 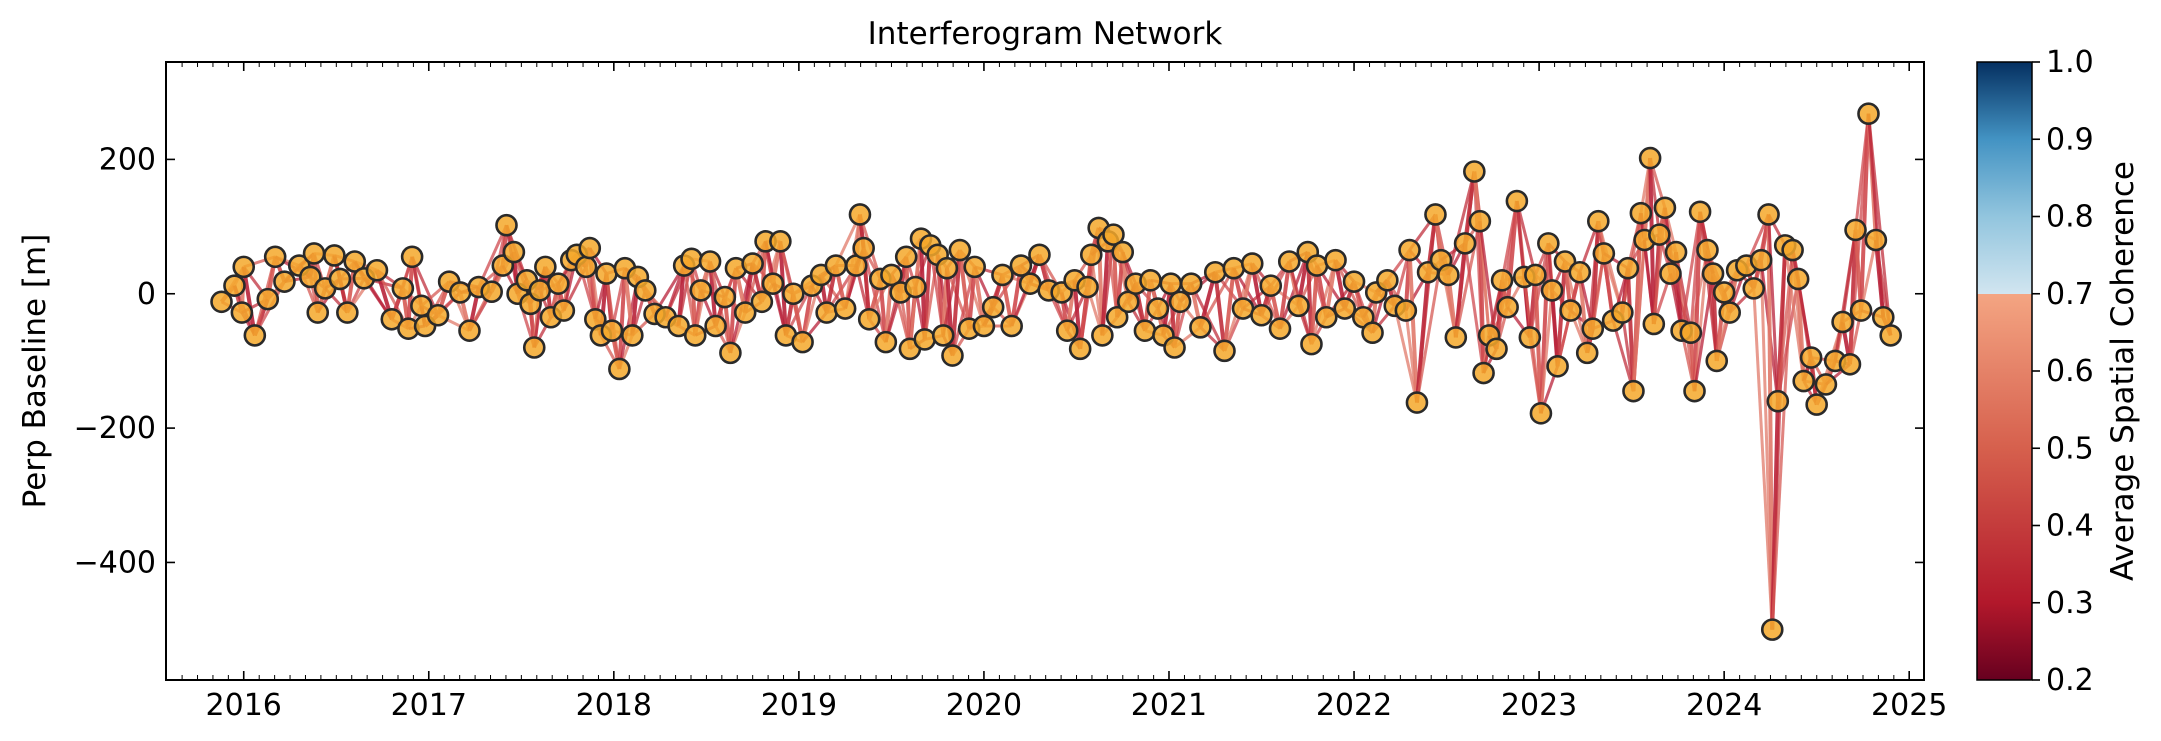 I want to click on colorbar-tick-label: 0.2, so click(x=2070, y=680).